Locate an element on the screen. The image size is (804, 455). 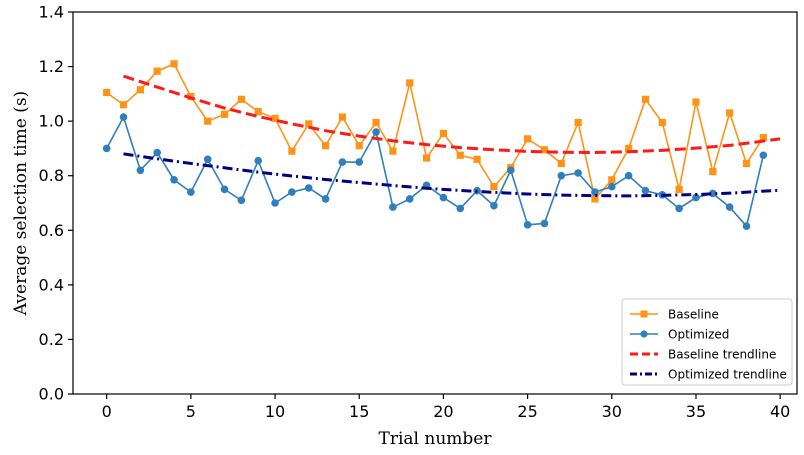
y-tick-label: 1.2 is located at coordinates (51, 66).